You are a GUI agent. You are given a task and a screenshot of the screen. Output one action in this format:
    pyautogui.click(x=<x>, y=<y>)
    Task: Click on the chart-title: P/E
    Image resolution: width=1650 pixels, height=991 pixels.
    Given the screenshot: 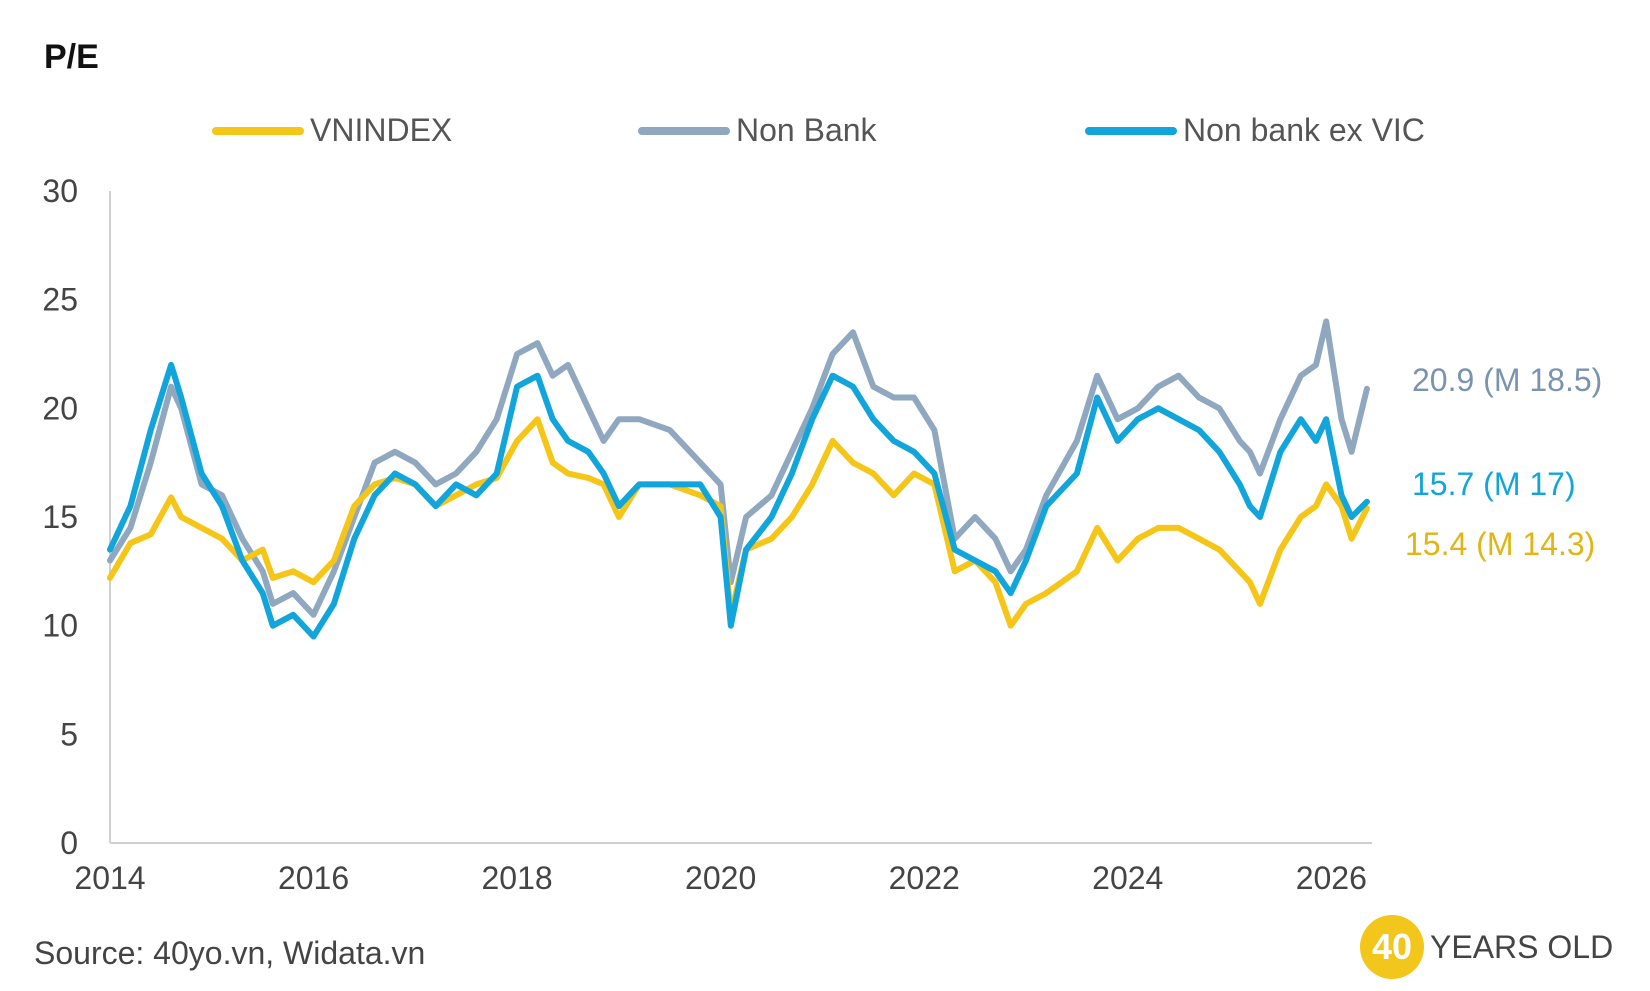 What is the action you would take?
    pyautogui.click(x=71, y=57)
    